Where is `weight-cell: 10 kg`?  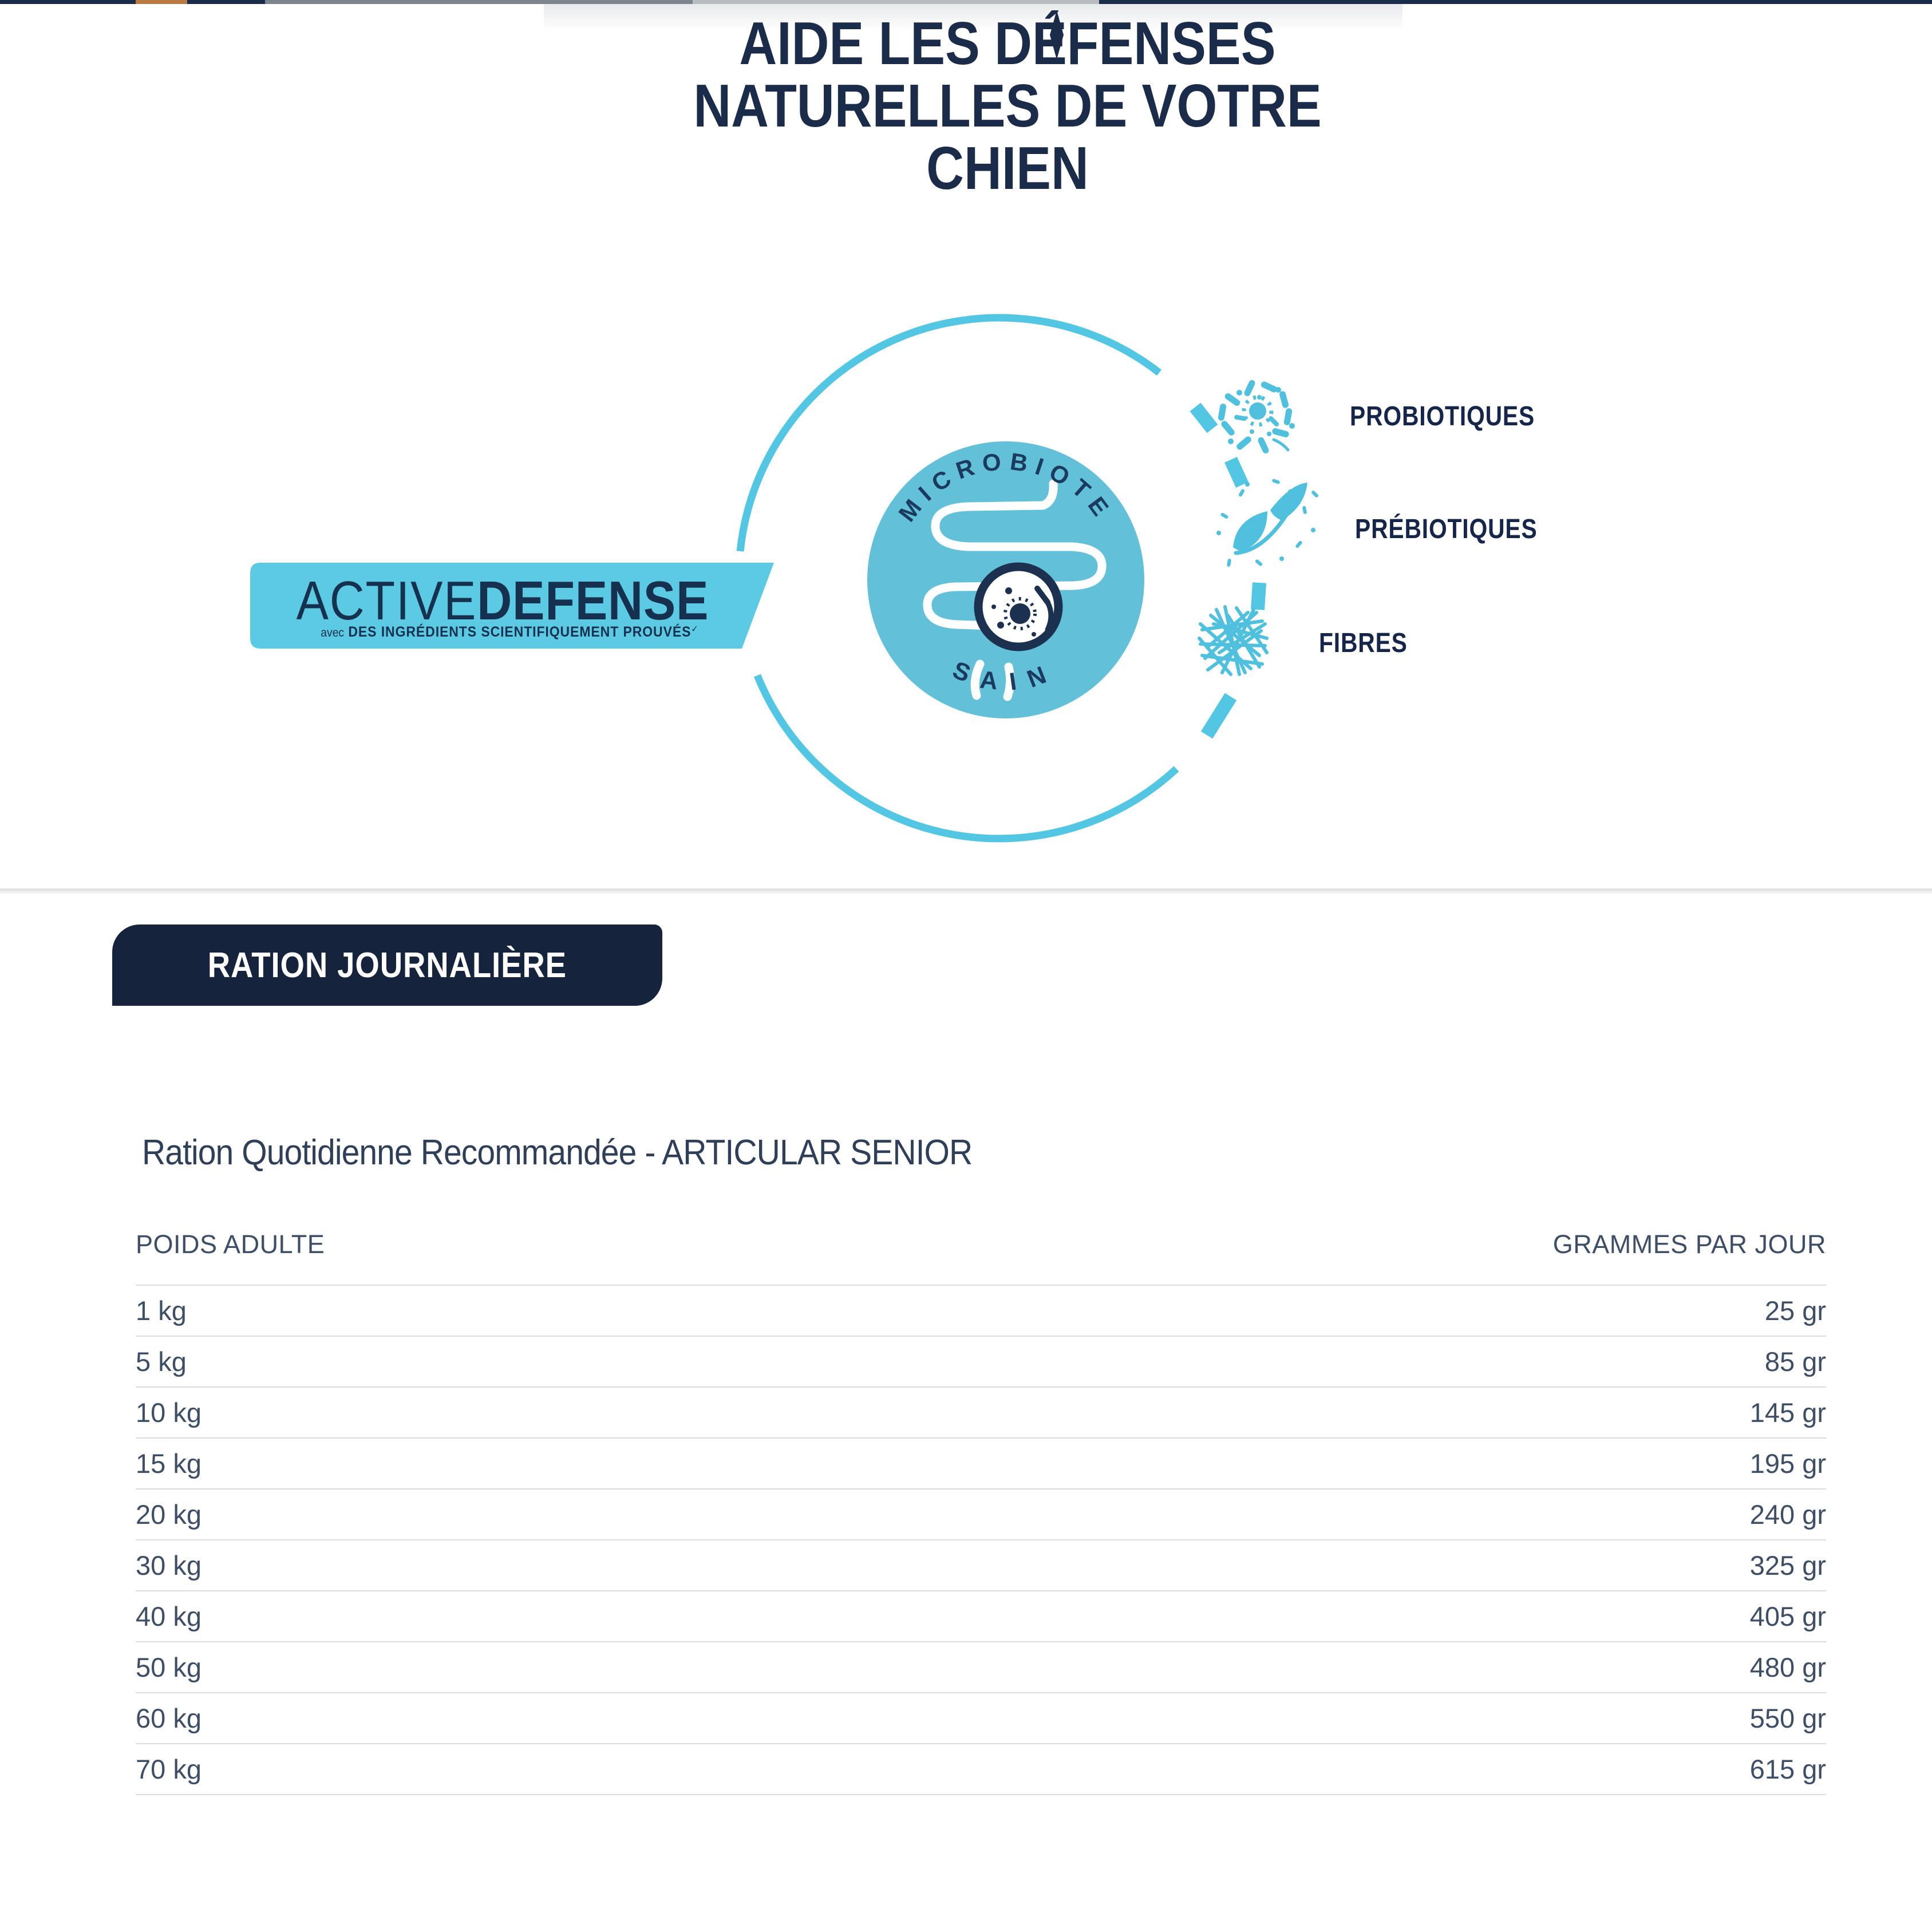 weight-cell: 10 kg is located at coordinates (169, 1412).